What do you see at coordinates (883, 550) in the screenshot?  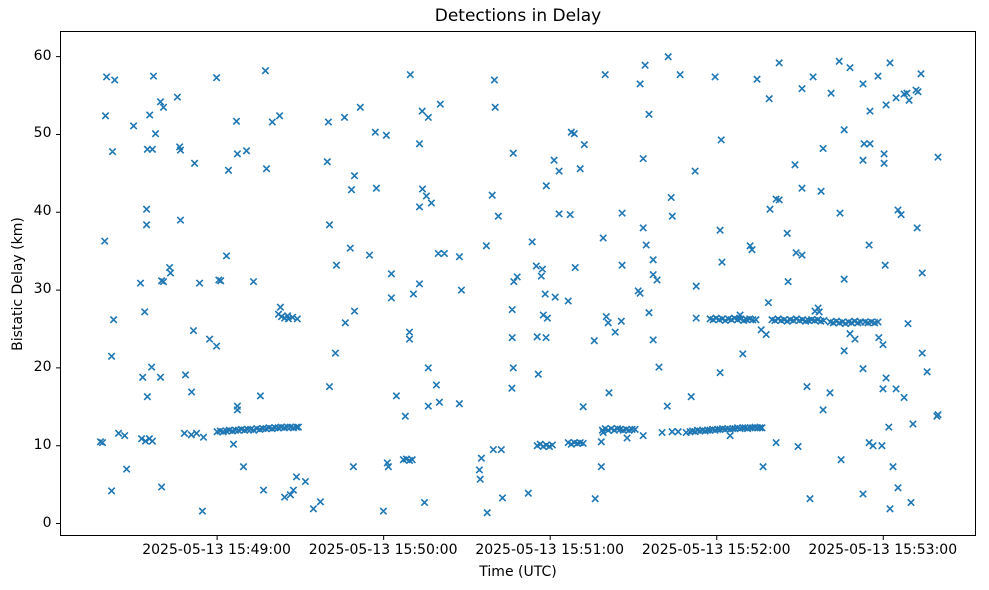 I see `x-tick-label: 2025-05-13 15:53:00` at bounding box center [883, 550].